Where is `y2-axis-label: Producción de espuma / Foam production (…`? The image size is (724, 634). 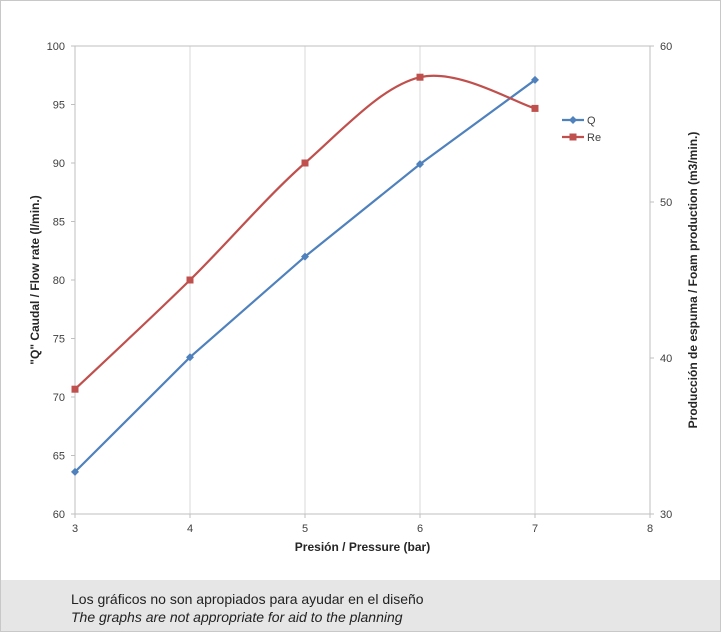
y2-axis-label: Producción de espuma / Foam production (… is located at coordinates (693, 280).